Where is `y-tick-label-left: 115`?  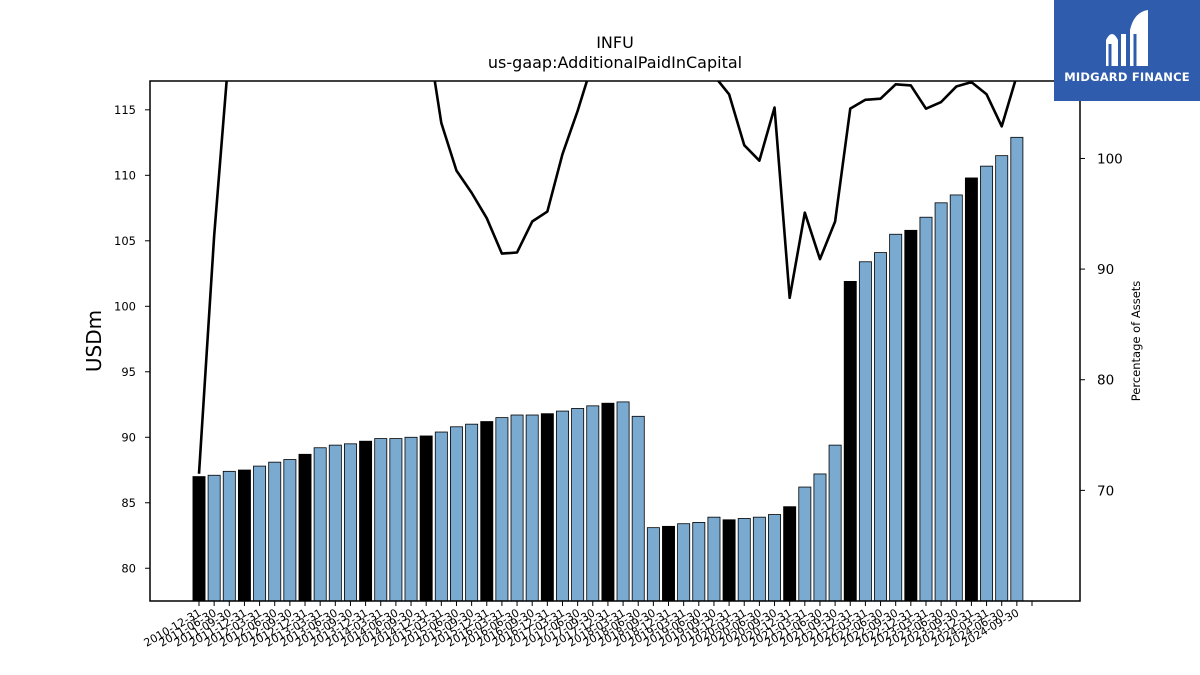
y-tick-label-left: 115 is located at coordinates (125, 110).